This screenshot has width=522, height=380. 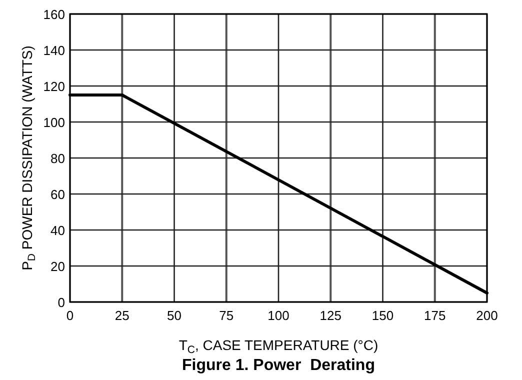 What do you see at coordinates (57, 230) in the screenshot?
I see `y-tick-label: 40` at bounding box center [57, 230].